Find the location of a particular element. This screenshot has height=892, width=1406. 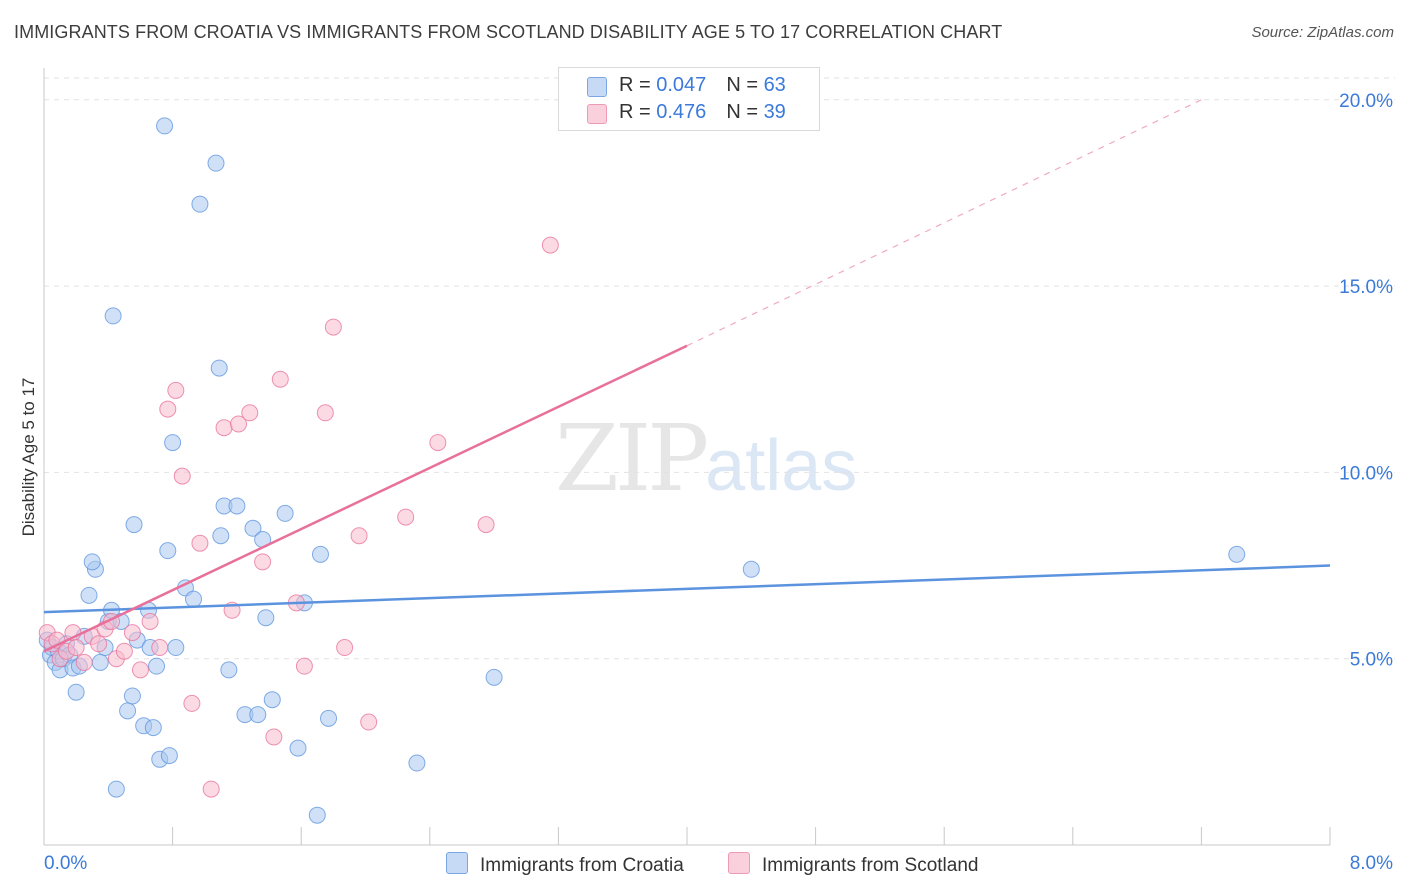

series-legend-croatia: Immigrants from Croatia is located at coordinates (565, 864).